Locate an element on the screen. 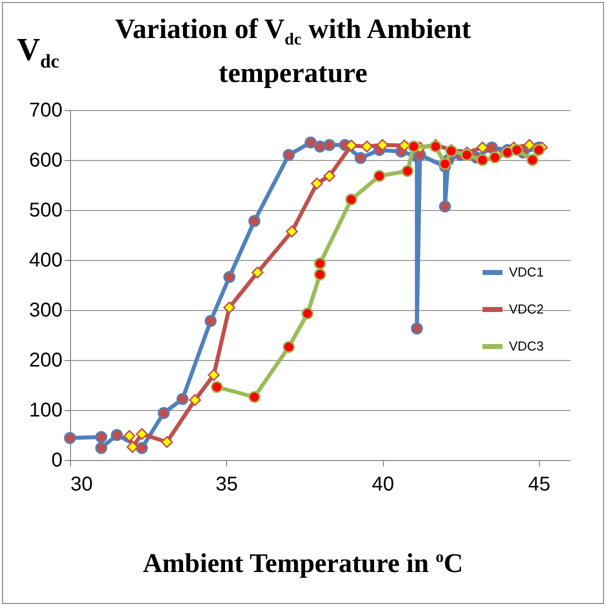  legend-label: VDC2 is located at coordinates (526, 309).